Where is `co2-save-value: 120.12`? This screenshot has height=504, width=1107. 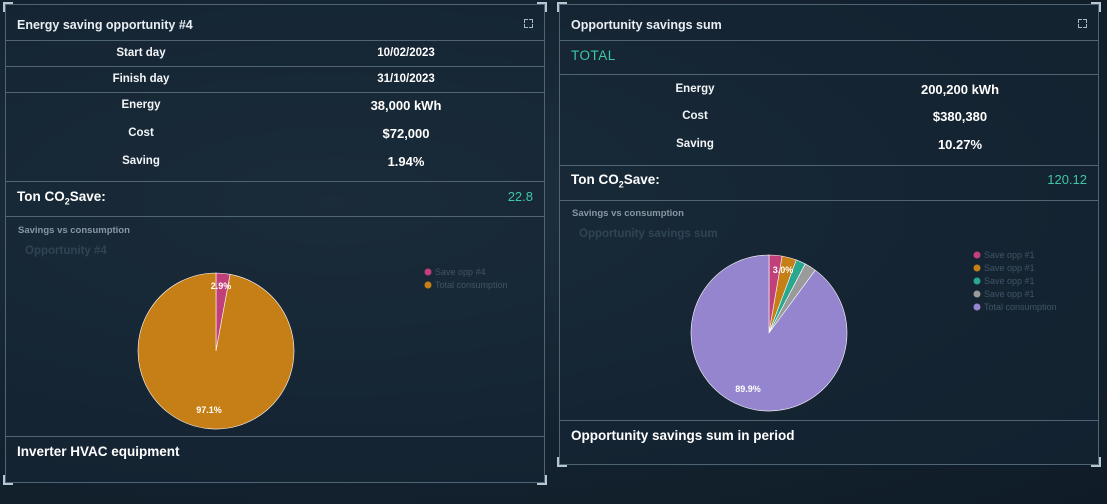
co2-save-value: 120.12 is located at coordinates (1067, 179).